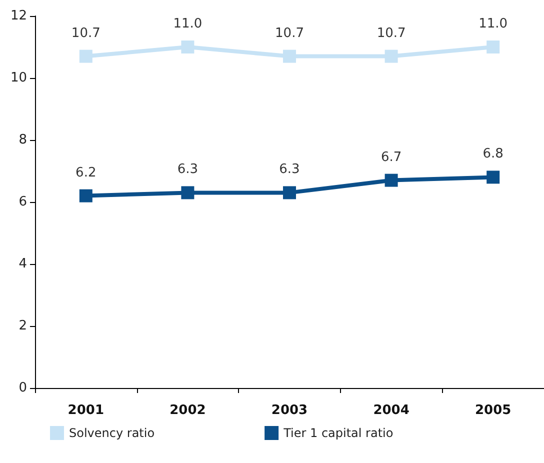 The width and height of the screenshot is (544, 463). What do you see at coordinates (391, 410) in the screenshot?
I see `x-tick-label: 2004` at bounding box center [391, 410].